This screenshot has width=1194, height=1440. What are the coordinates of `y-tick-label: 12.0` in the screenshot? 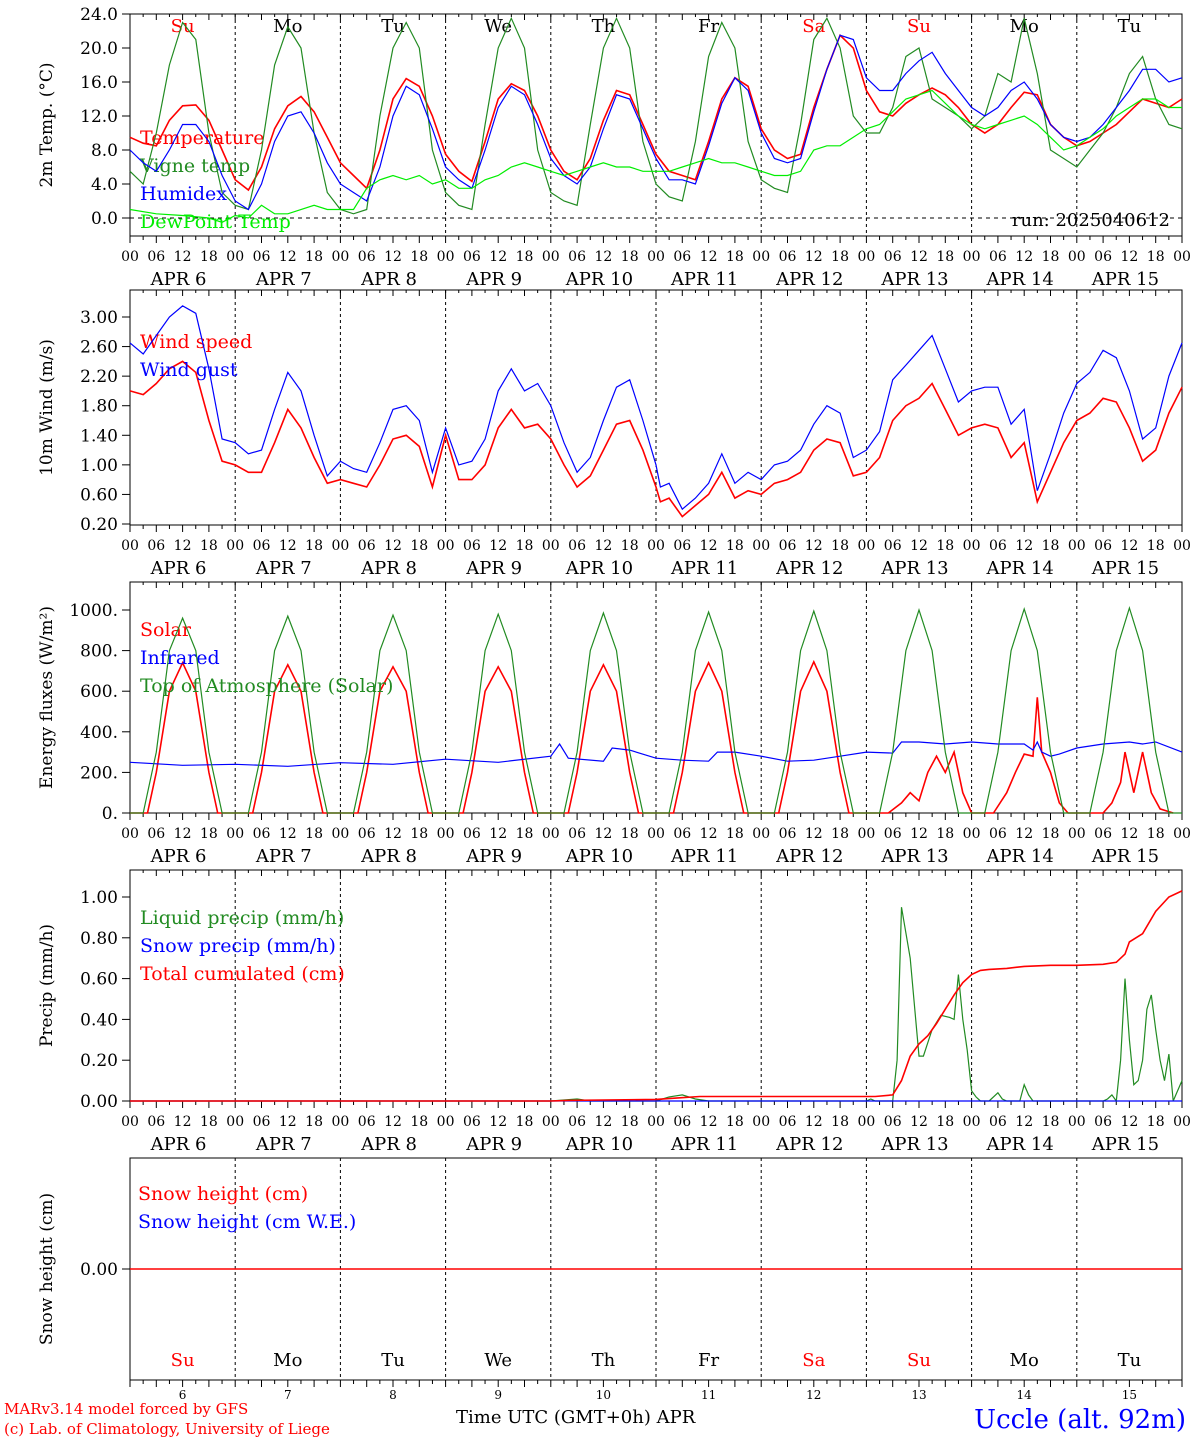 It's located at (99, 117).